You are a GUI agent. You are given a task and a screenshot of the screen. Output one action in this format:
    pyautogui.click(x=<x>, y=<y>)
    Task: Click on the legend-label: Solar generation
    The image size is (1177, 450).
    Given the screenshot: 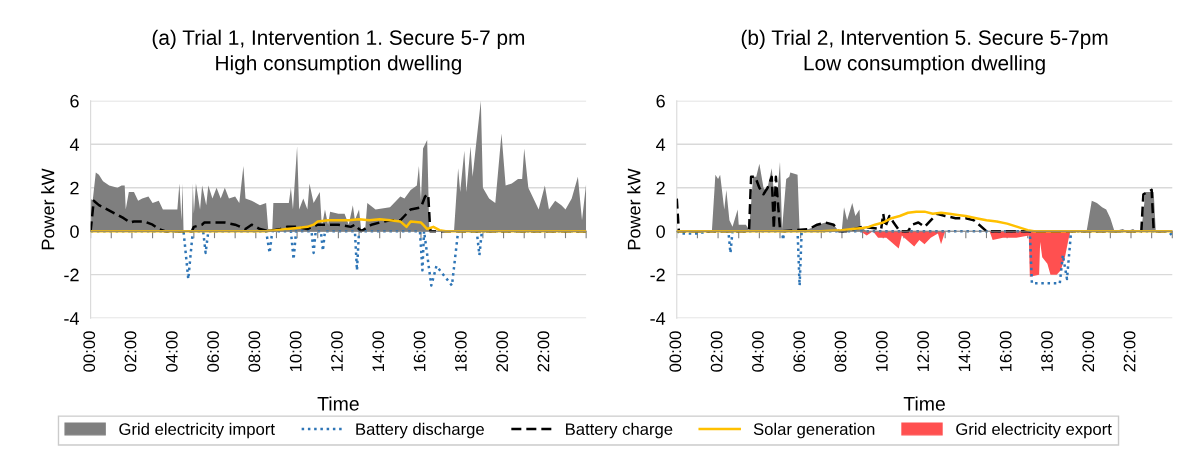 What is the action you would take?
    pyautogui.click(x=814, y=430)
    